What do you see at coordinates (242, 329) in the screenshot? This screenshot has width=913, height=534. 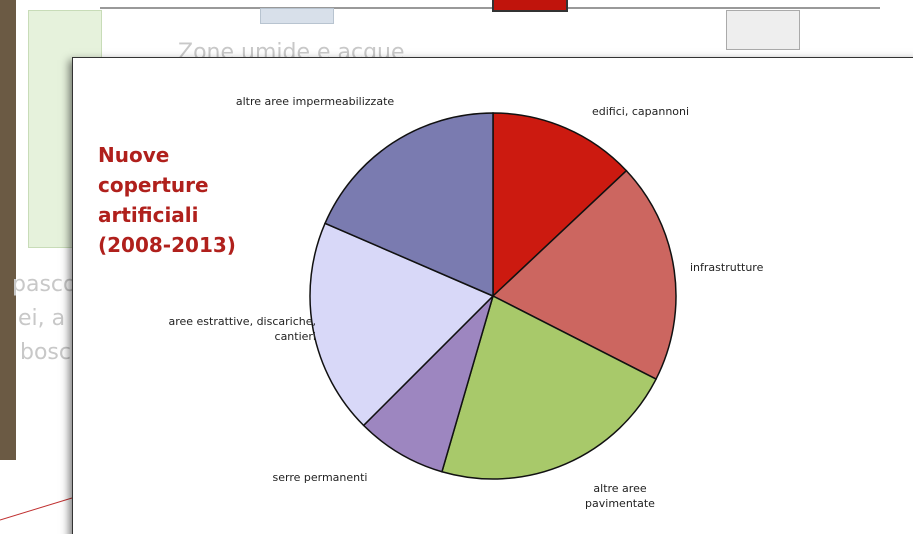 I see `slice-label: aree estrattive, discariche, cantieri` at bounding box center [242, 329].